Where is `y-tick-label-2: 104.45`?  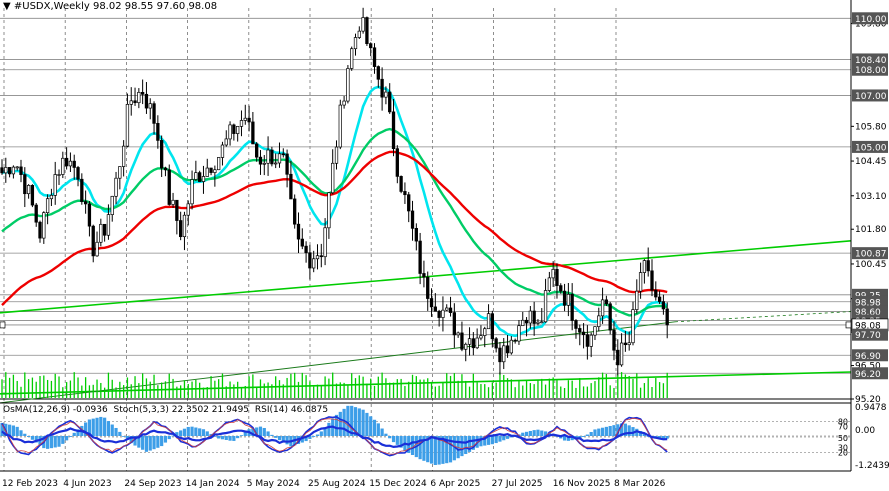
y-tick-label-2: 104.45 is located at coordinates (871, 162).